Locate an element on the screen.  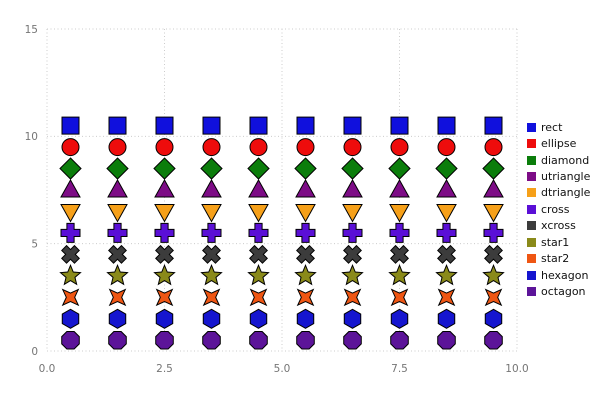
legend-entry-cross: cross is located at coordinates (558, 209).